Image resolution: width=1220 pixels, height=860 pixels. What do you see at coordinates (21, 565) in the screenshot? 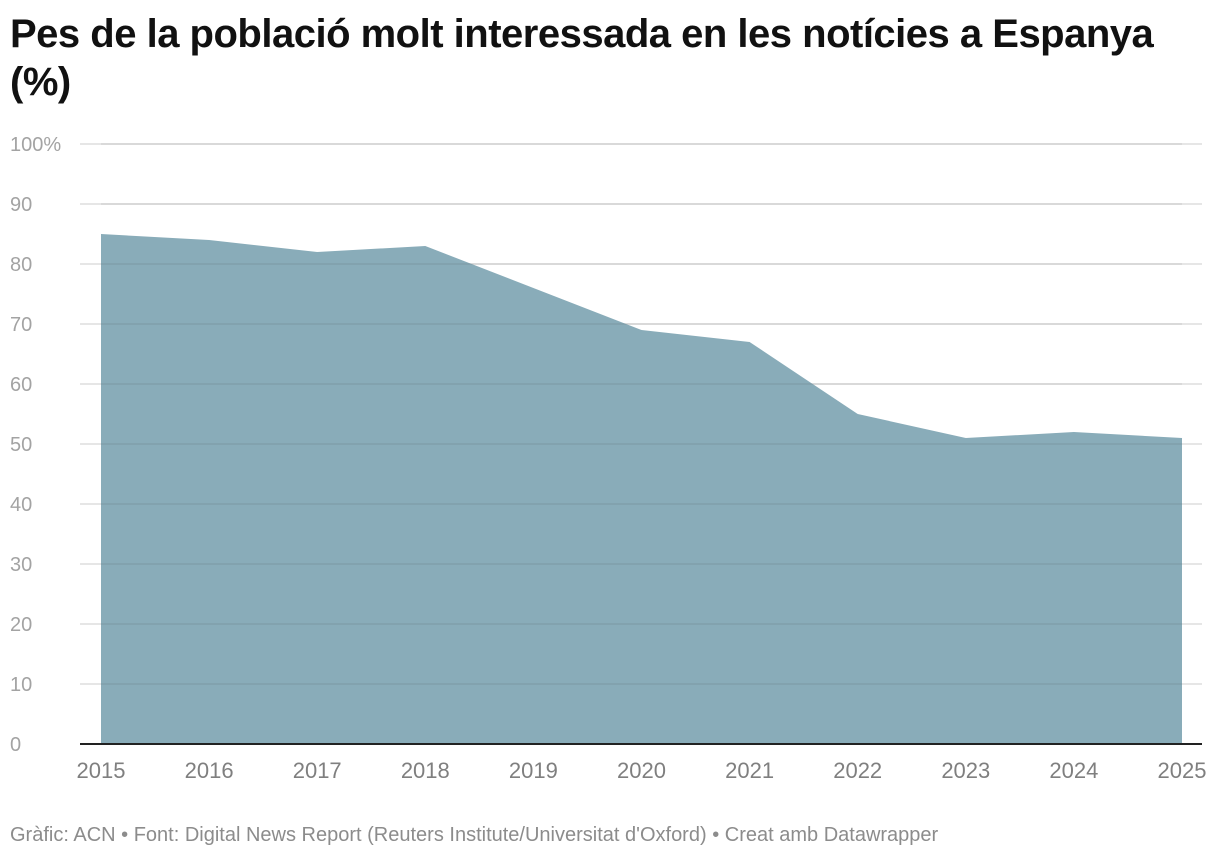
I see `y-tick-label: 30` at bounding box center [21, 565].